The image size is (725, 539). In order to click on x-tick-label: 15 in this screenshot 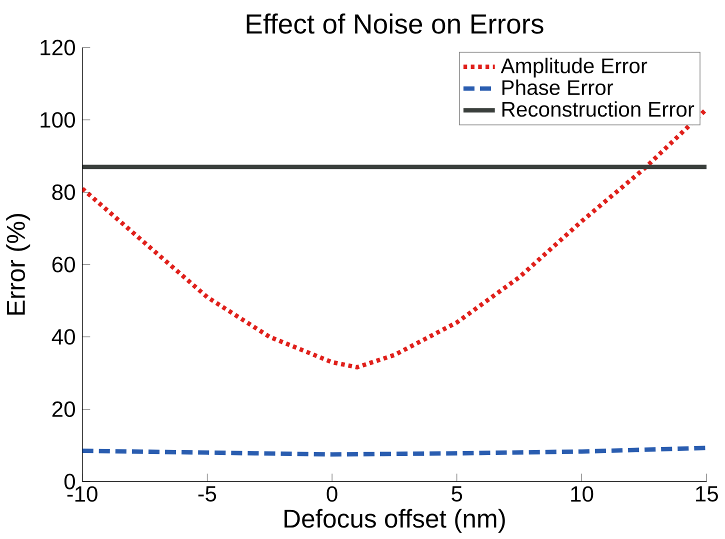, I will do `click(707, 494)`.